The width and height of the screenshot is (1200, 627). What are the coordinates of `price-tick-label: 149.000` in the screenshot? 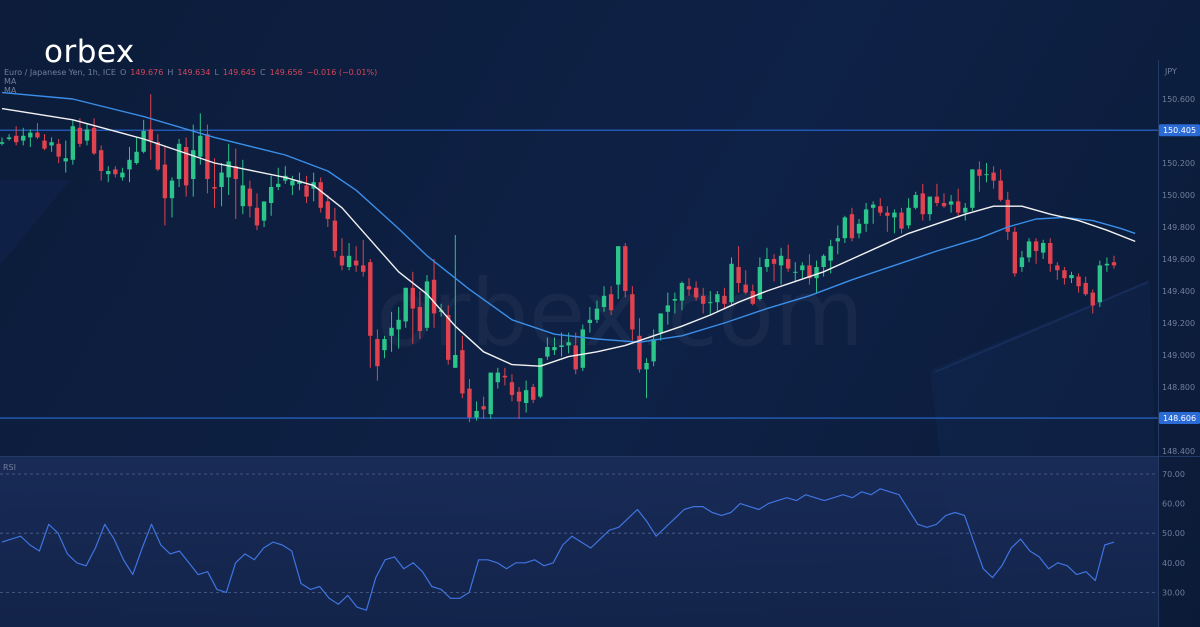 It's located at (1178, 355).